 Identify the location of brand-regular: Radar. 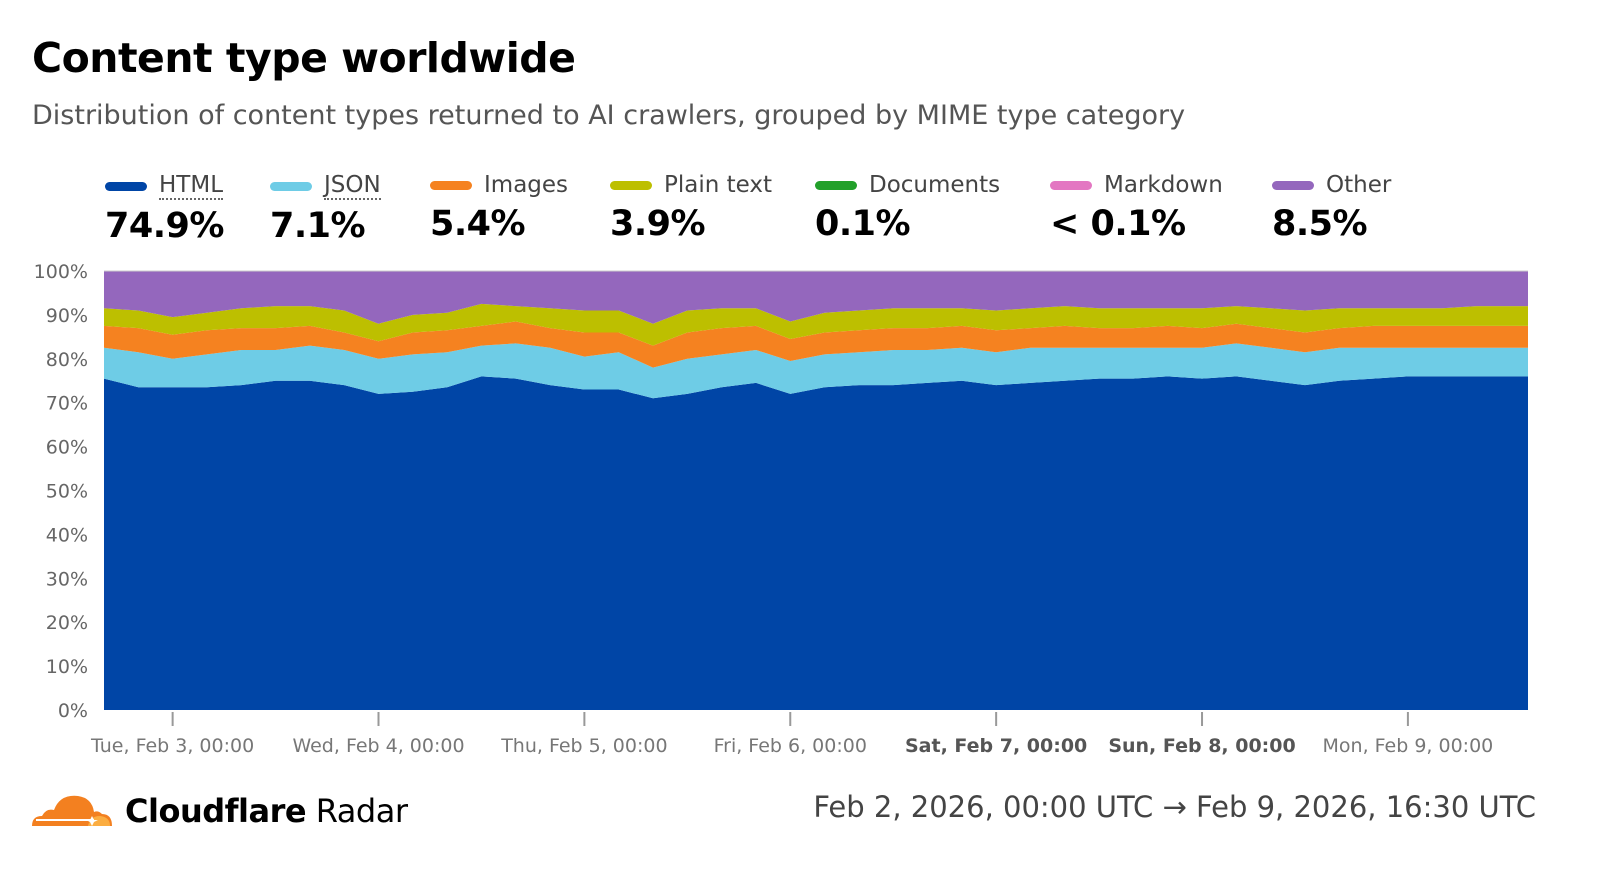
(361, 811).